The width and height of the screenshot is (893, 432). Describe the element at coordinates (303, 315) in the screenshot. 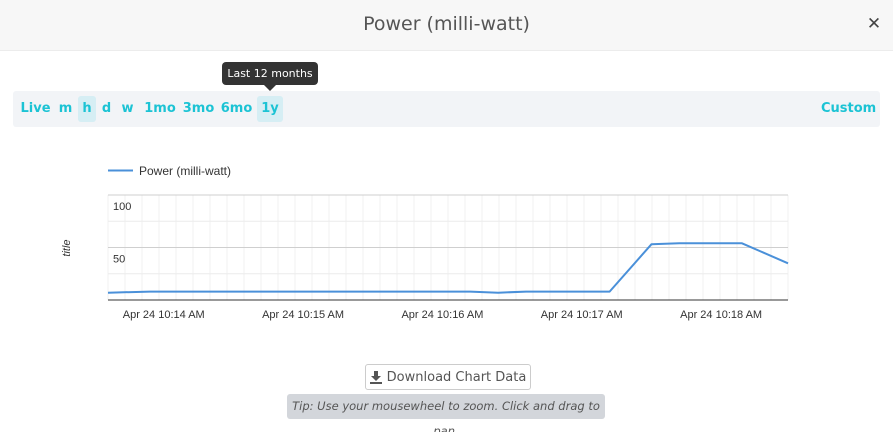

I see `x-tick-label: Apr 24 10:15 AM` at that location.